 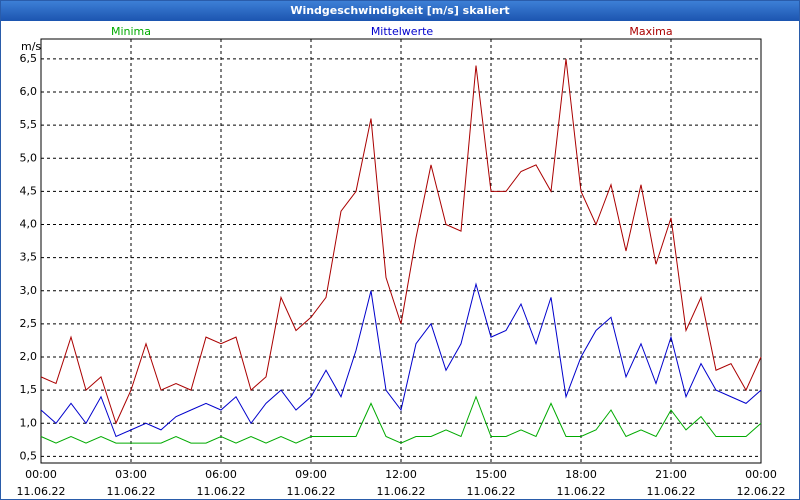 I want to click on x-tick-label: 21:00, so click(x=671, y=474).